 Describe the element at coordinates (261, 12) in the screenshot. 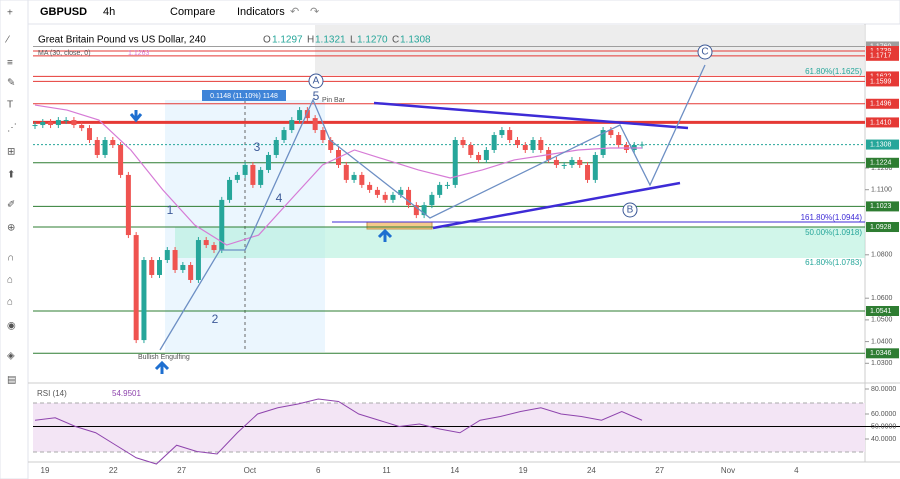

I see `indicators-button: Indicators` at that location.